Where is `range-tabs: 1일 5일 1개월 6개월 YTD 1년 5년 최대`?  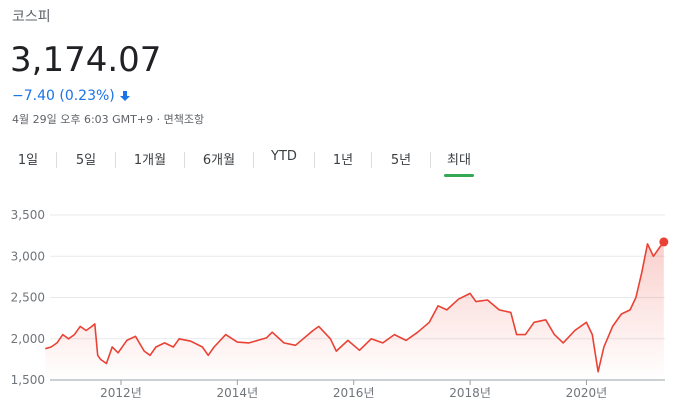
range-tabs: 1일 5일 1개월 6개월 YTD 1년 5년 최대 is located at coordinates (243, 161).